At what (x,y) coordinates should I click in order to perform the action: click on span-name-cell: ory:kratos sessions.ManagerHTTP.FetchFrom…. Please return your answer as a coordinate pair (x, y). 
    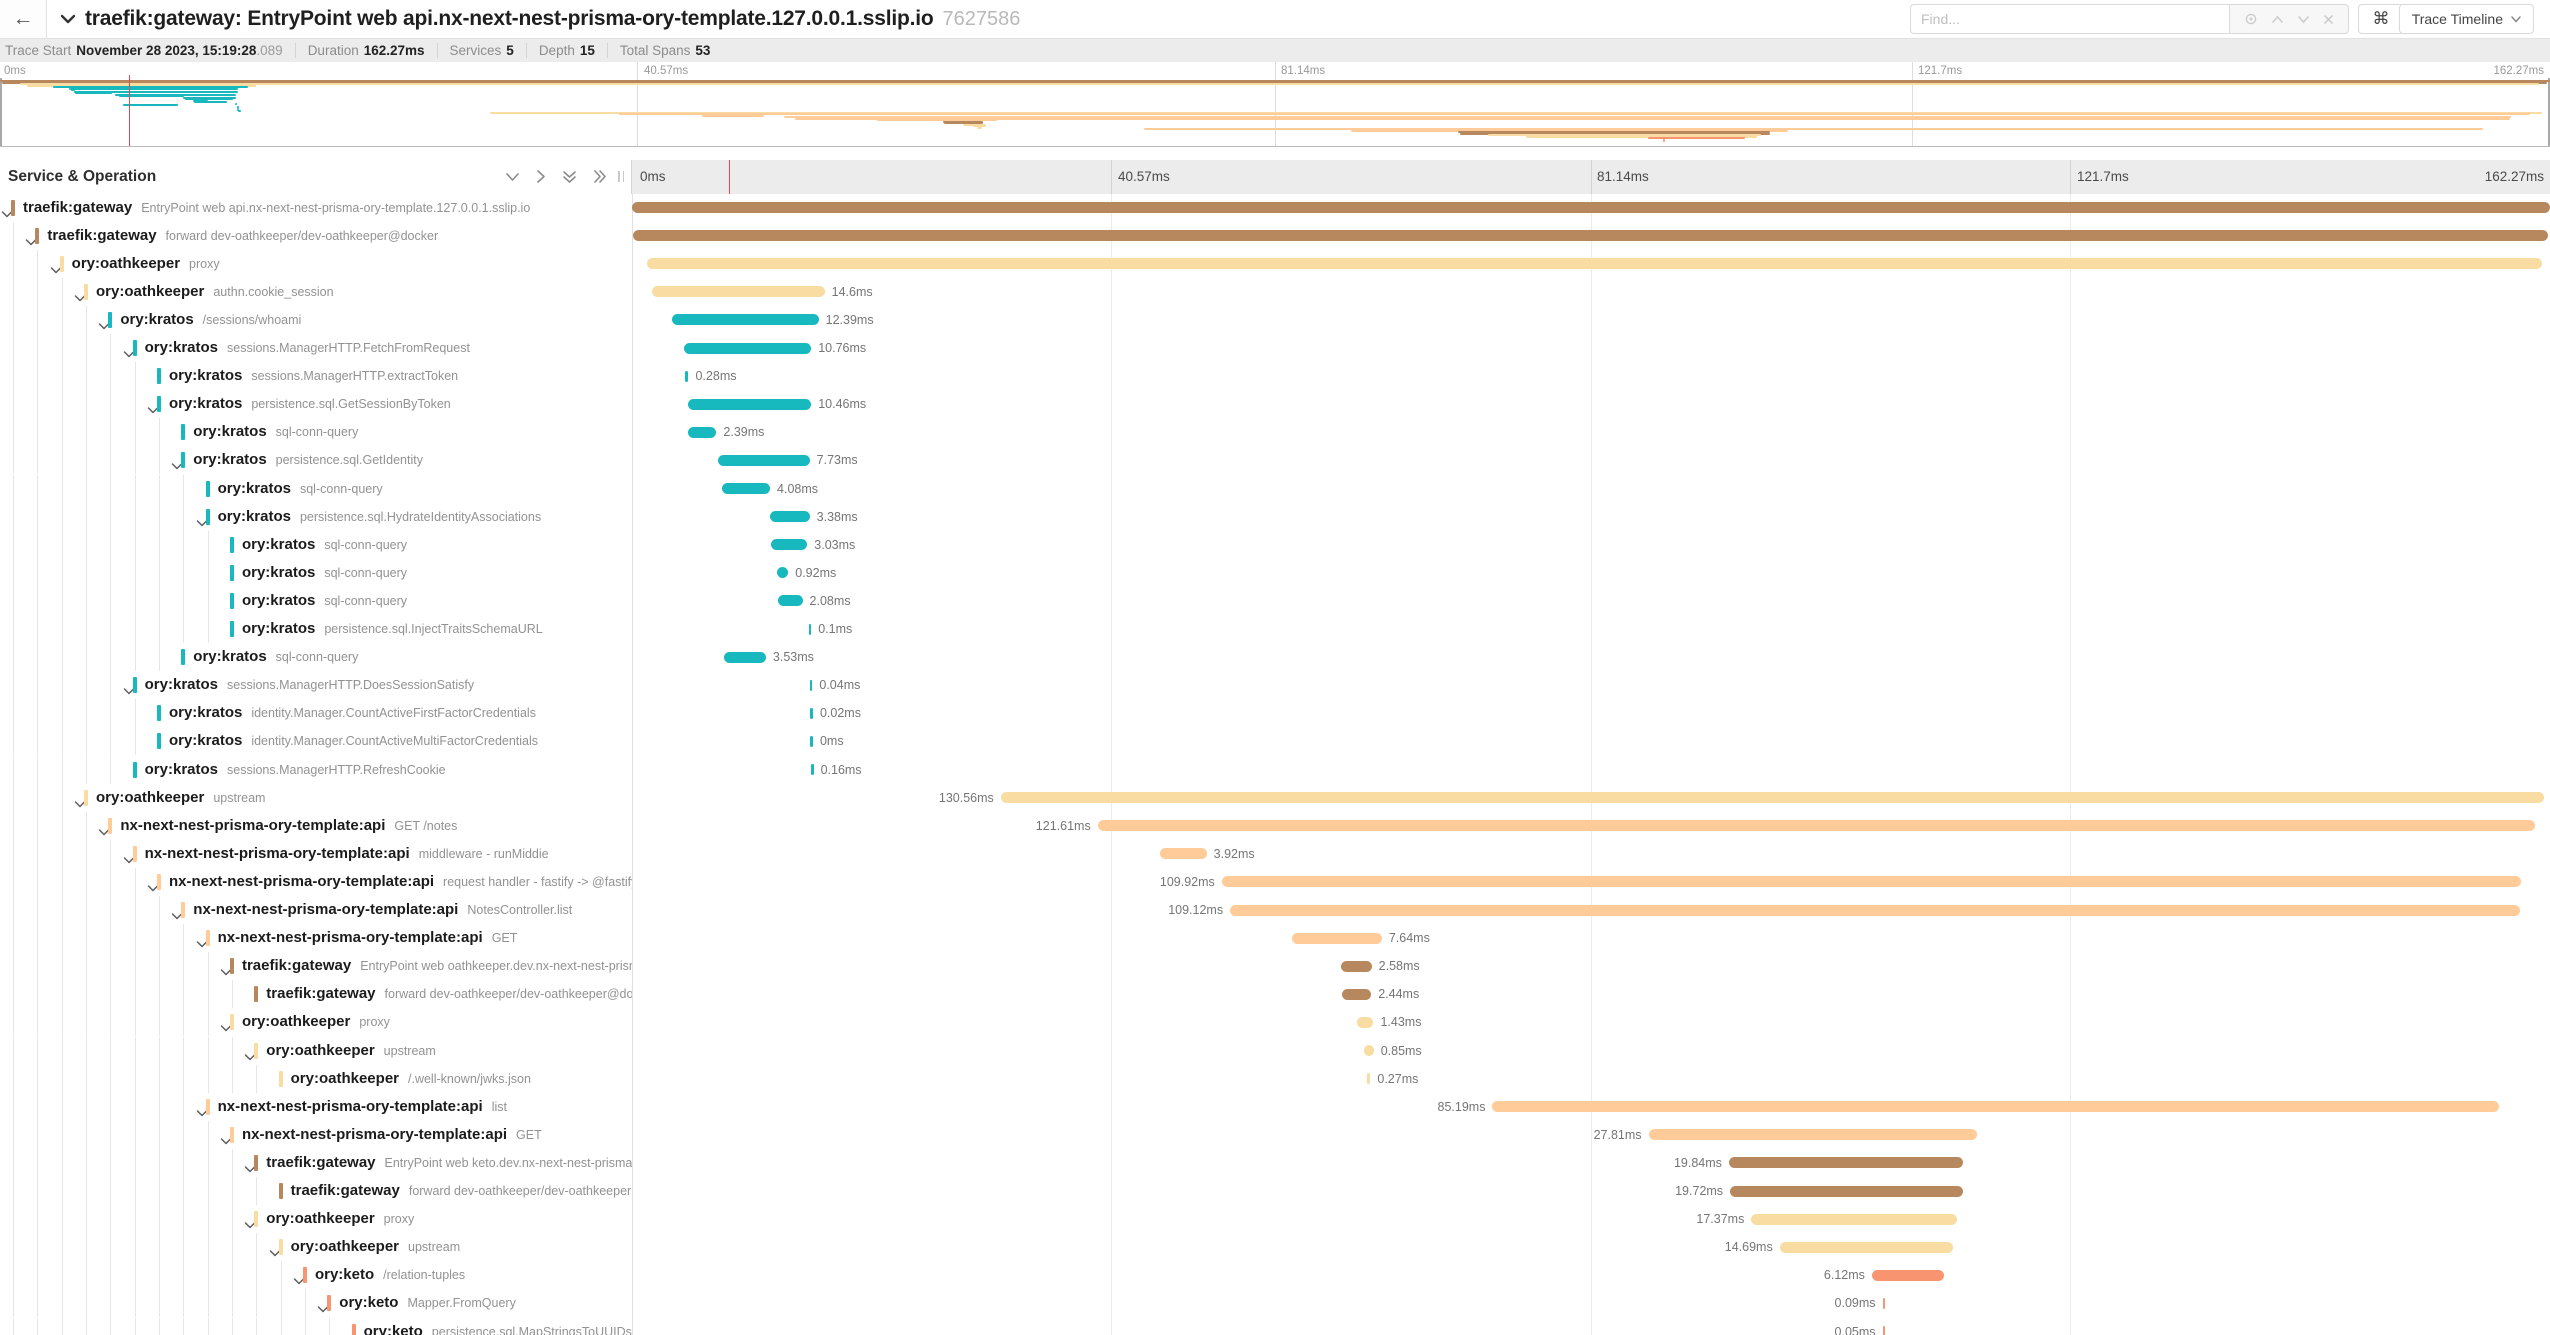
    Looking at the image, I should click on (316, 348).